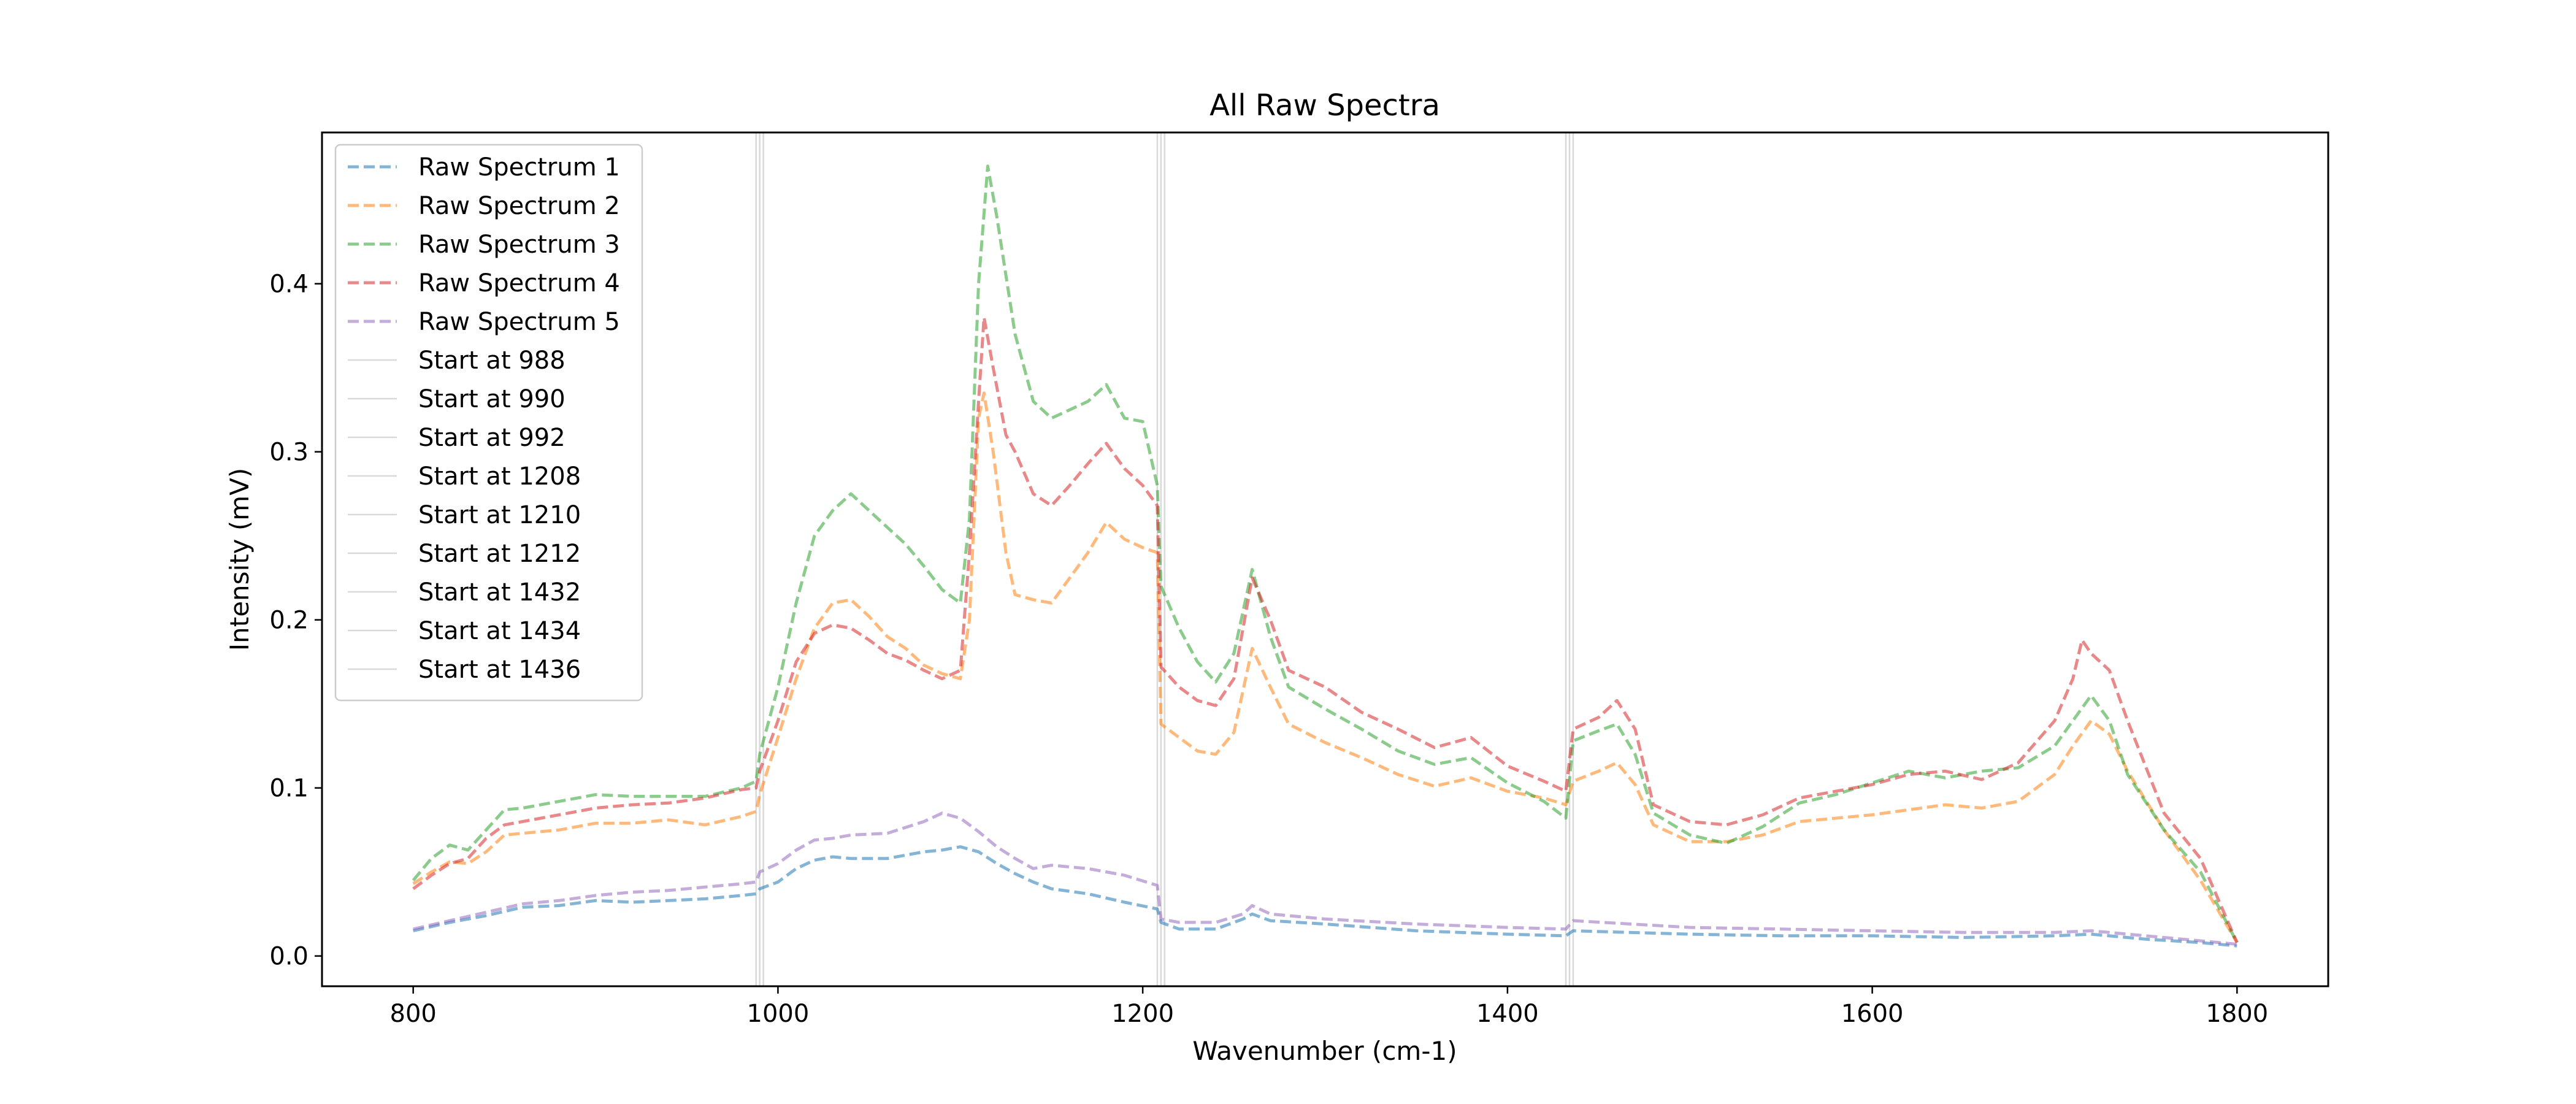 Image resolution: width=2576 pixels, height=1104 pixels. Describe the element at coordinates (519, 245) in the screenshot. I see `legend-label: Raw Spectrum 3` at that location.